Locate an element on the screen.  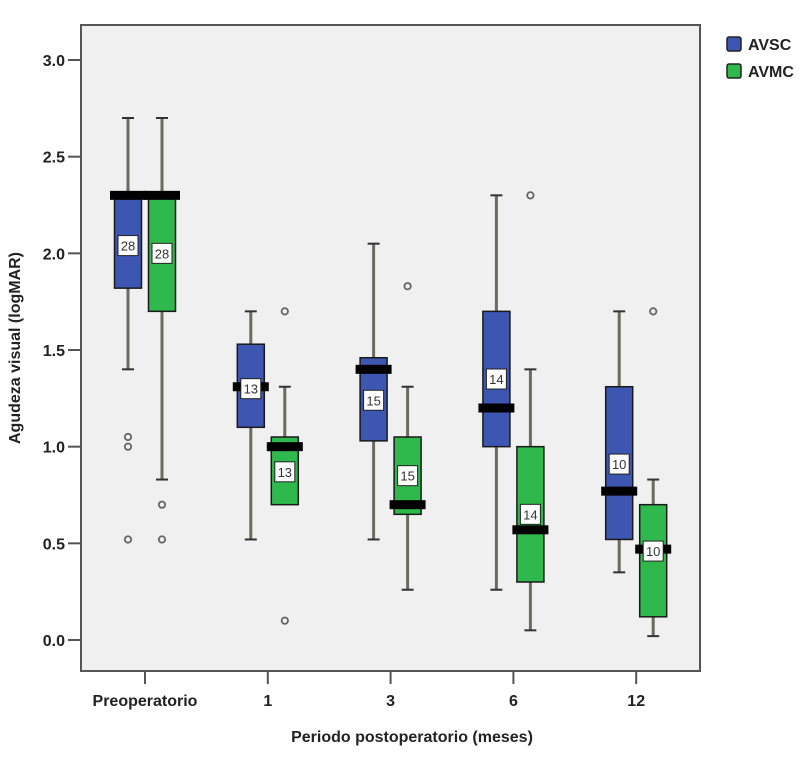
box-avsc-2: 15 is located at coordinates (373, 391).